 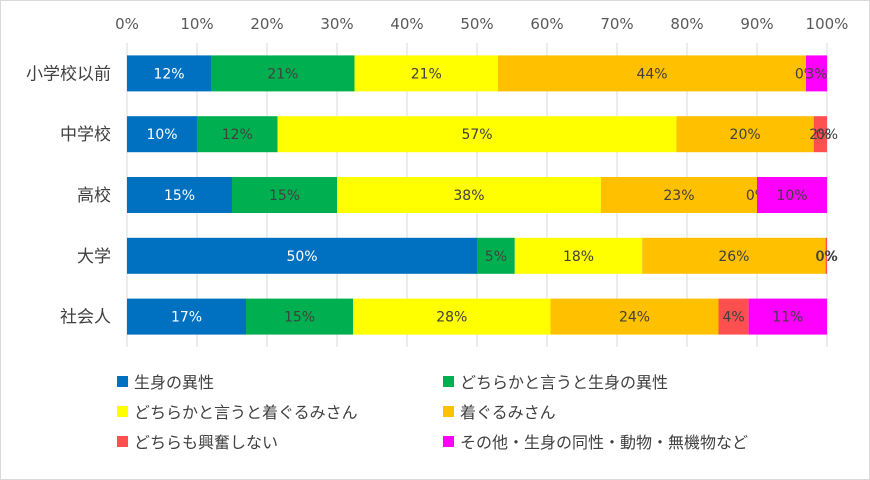 I want to click on legend-label: どちらも興奮しない, so click(x=206, y=442).